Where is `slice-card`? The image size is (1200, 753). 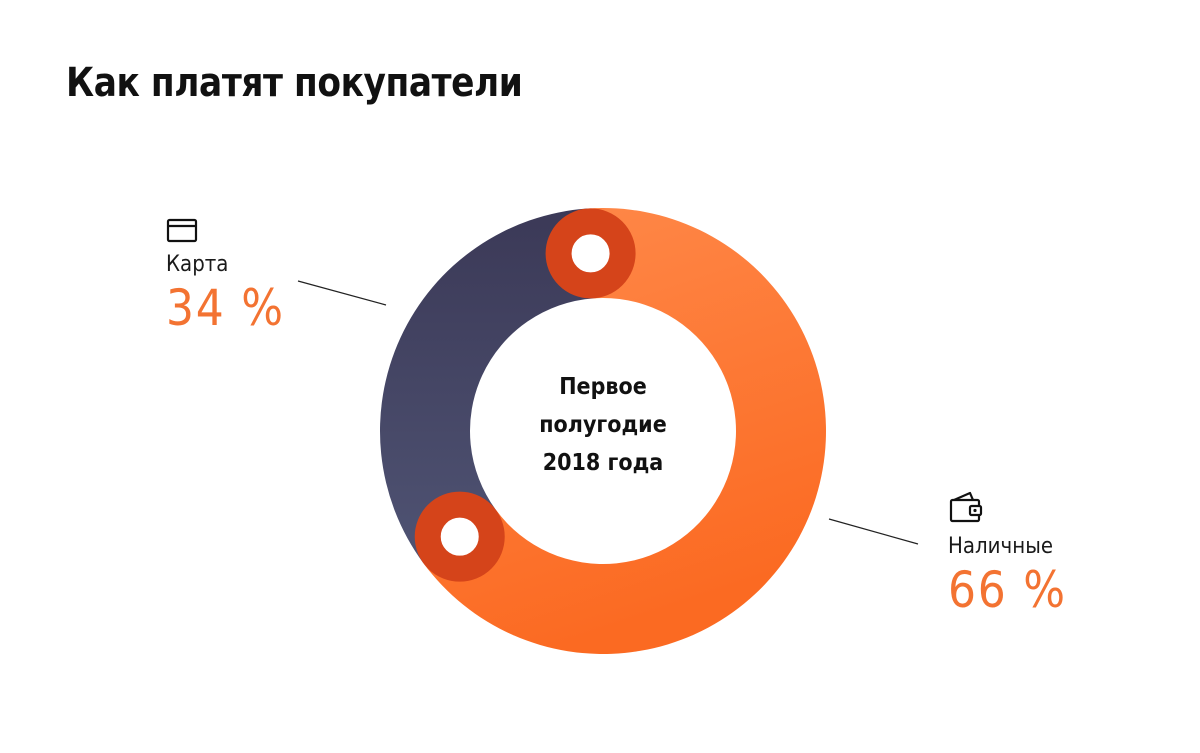
slice-card is located at coordinates (487, 386).